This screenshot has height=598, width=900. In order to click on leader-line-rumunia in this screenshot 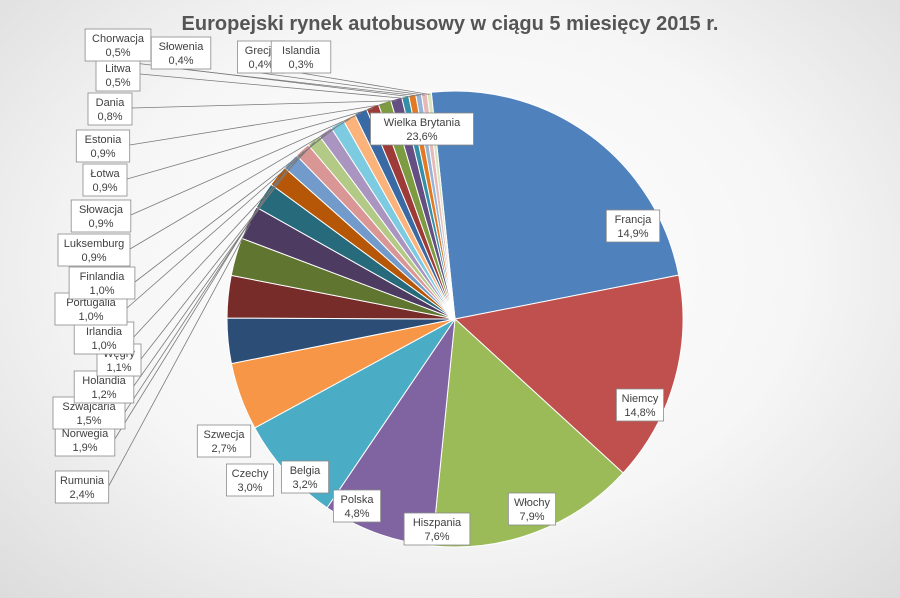, I will do `click(179, 355)`.